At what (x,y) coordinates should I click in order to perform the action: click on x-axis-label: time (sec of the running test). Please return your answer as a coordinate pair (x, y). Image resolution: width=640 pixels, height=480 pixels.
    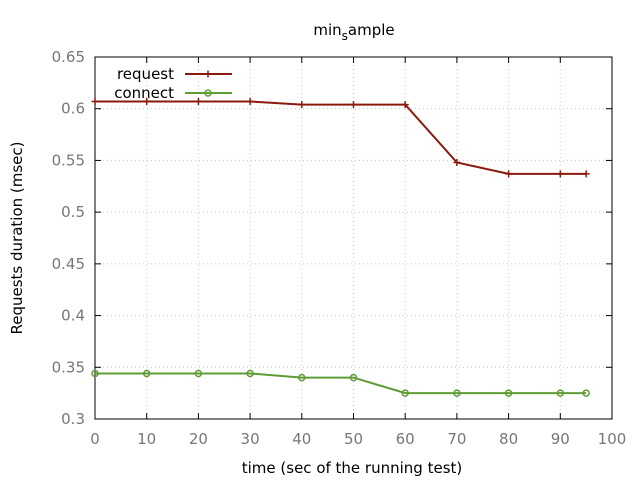
    Looking at the image, I should click on (352, 468).